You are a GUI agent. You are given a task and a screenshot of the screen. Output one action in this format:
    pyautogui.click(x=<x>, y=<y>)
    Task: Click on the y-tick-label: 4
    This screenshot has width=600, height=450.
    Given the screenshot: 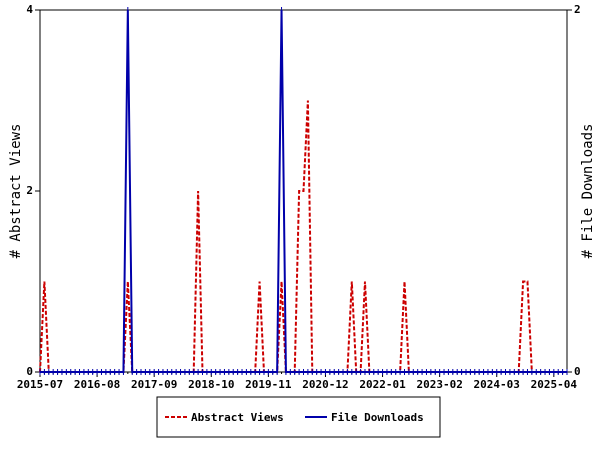 What is the action you would take?
    pyautogui.click(x=29, y=9)
    